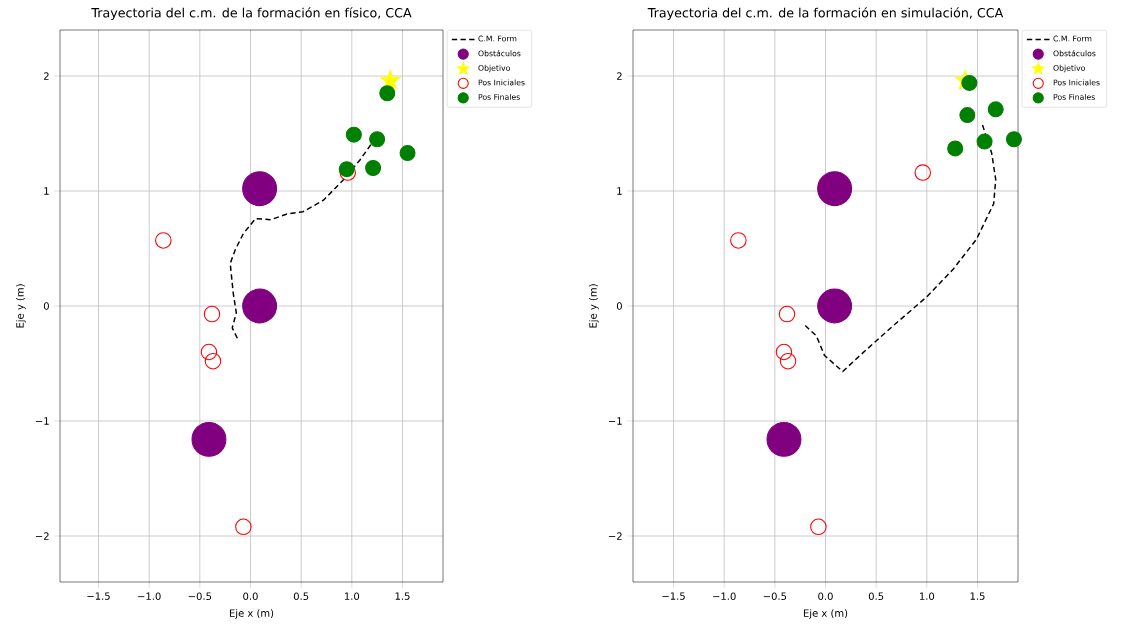 The width and height of the screenshot is (1135, 629). What do you see at coordinates (251, 13) in the screenshot?
I see `chart-title: Trayectoria del c.m. de la formación en físico, CCA` at bounding box center [251, 13].